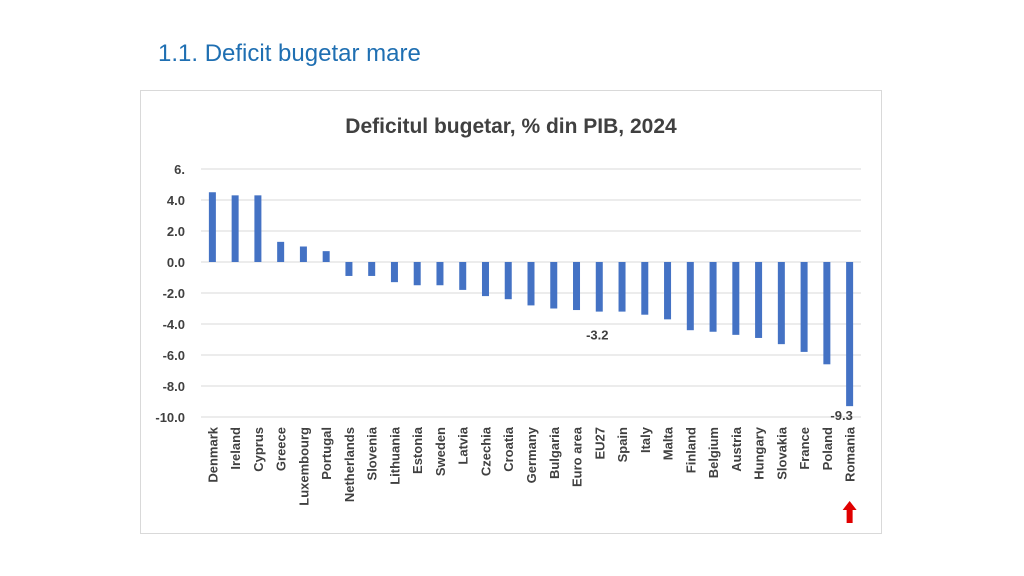 The height and width of the screenshot is (576, 1024). What do you see at coordinates (289, 53) in the screenshot?
I see `slide-title: 1.1. Deficit bugetar mare` at bounding box center [289, 53].